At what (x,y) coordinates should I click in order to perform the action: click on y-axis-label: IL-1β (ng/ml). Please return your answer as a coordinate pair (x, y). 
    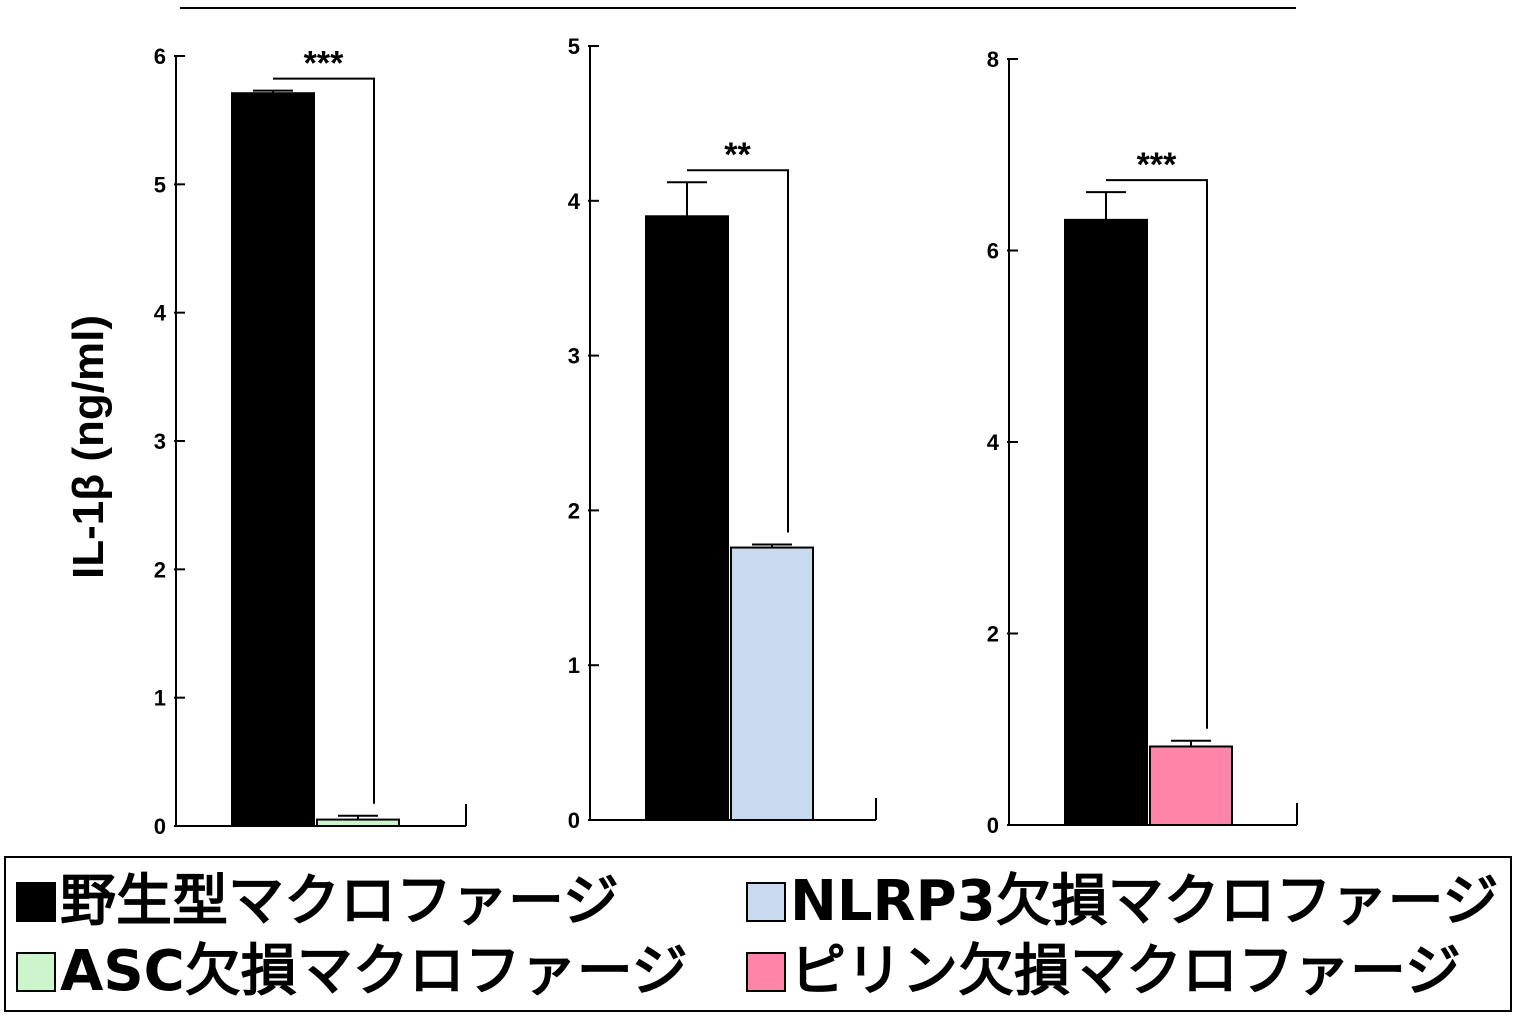
    Looking at the image, I should click on (88, 447).